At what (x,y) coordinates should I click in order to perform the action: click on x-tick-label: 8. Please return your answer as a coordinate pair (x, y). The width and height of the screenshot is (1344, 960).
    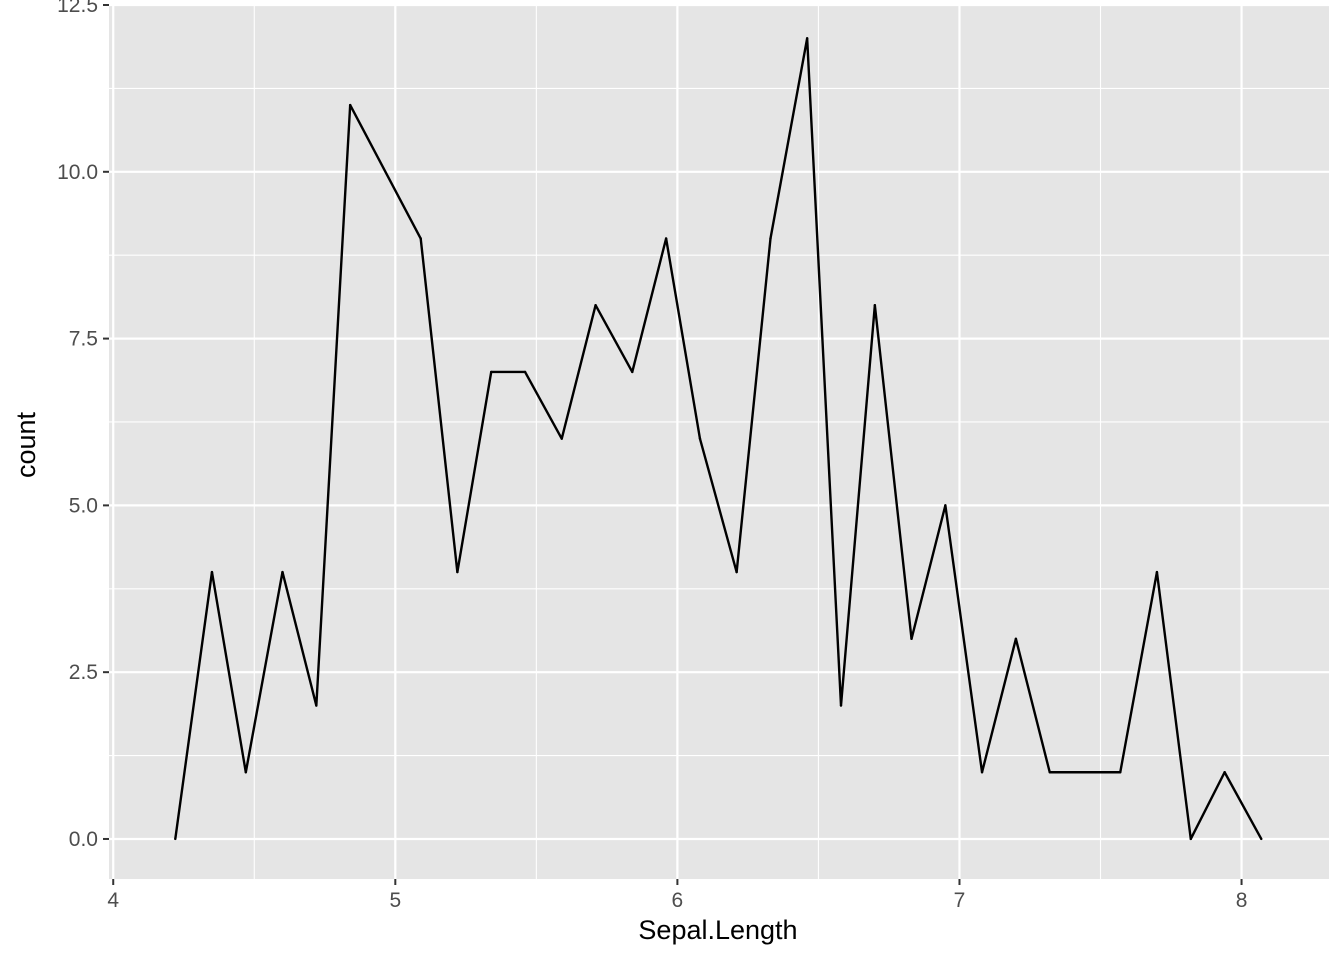
    Looking at the image, I should click on (1242, 900).